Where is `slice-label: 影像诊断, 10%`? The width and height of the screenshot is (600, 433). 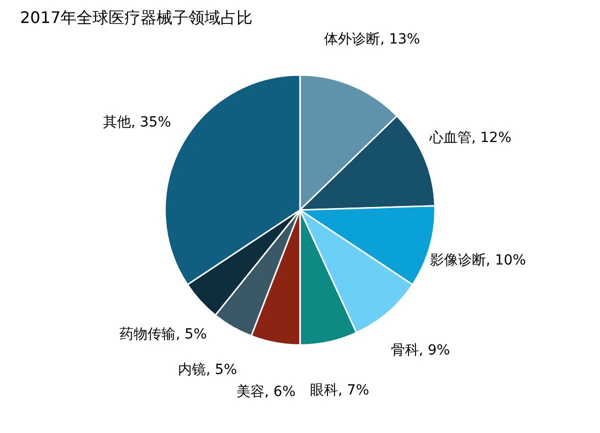 slice-label: 影像诊断, 10% is located at coordinates (478, 260).